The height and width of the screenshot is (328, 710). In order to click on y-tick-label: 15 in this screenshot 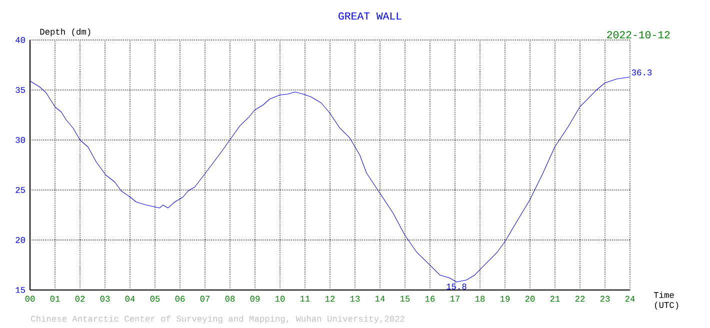, I will do `click(20, 290)`.